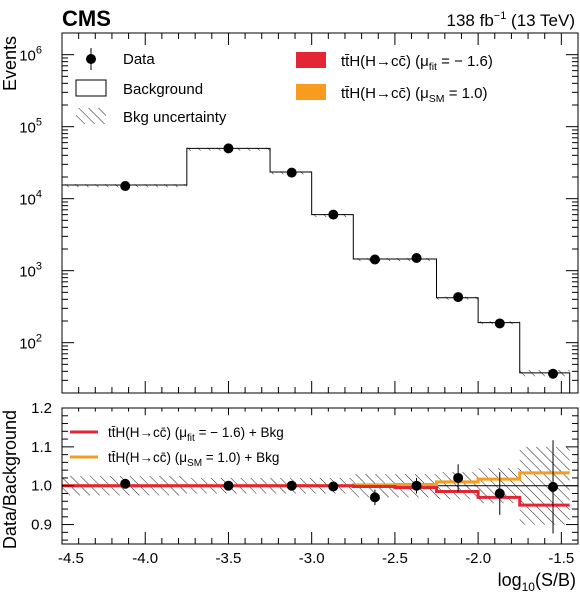 The height and width of the screenshot is (596, 580). I want to click on legend-sm-swatch, so click(311, 92).